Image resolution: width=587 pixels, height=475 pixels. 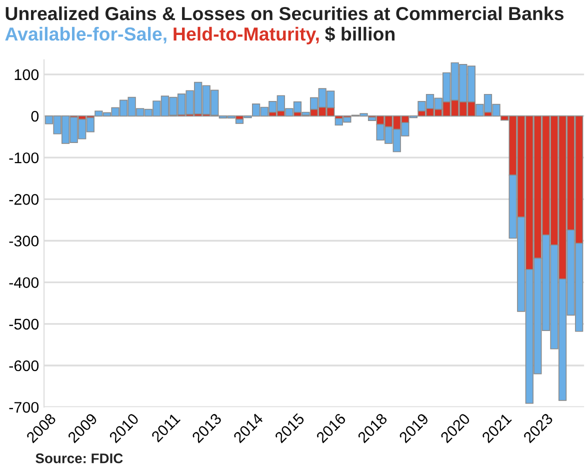 I want to click on text: Held-to-Maturity,, so click(x=246, y=35).